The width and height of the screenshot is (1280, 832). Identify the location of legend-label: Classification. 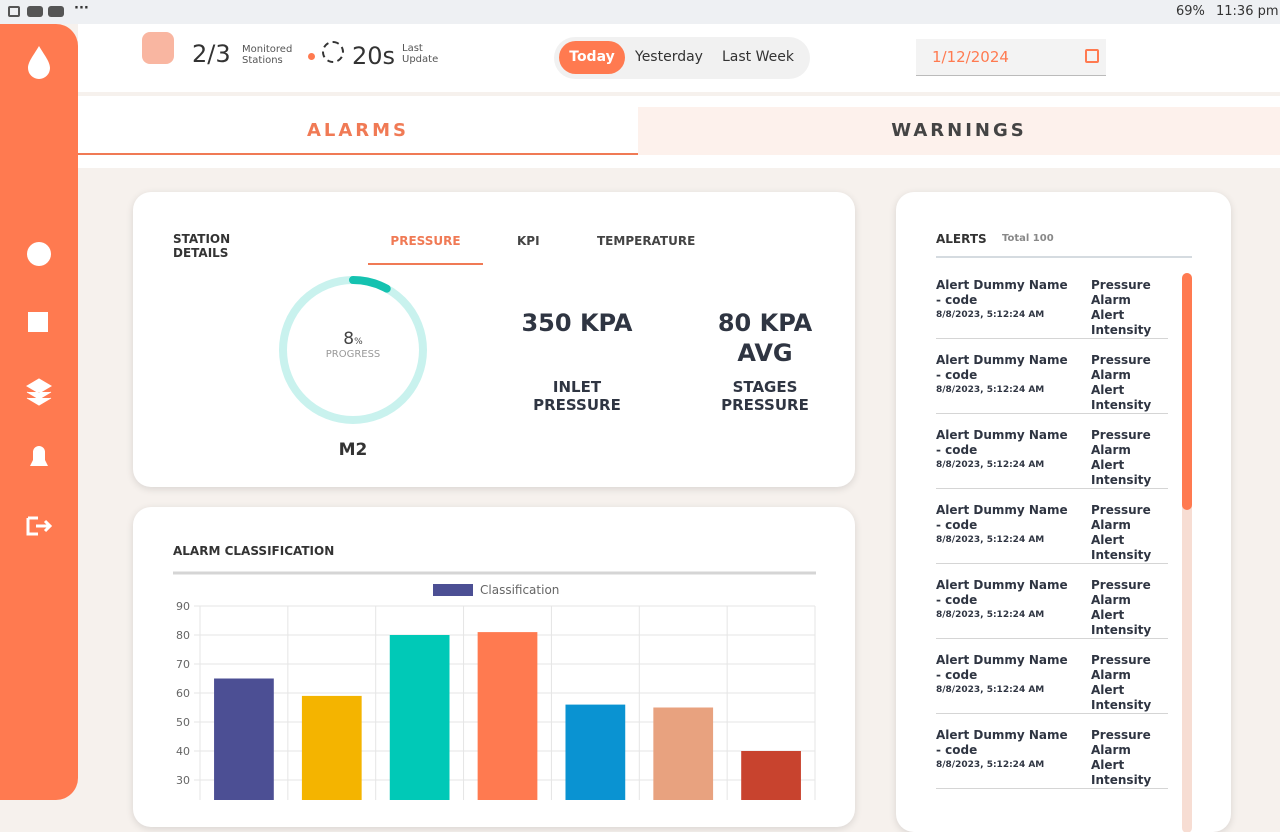
(519, 590).